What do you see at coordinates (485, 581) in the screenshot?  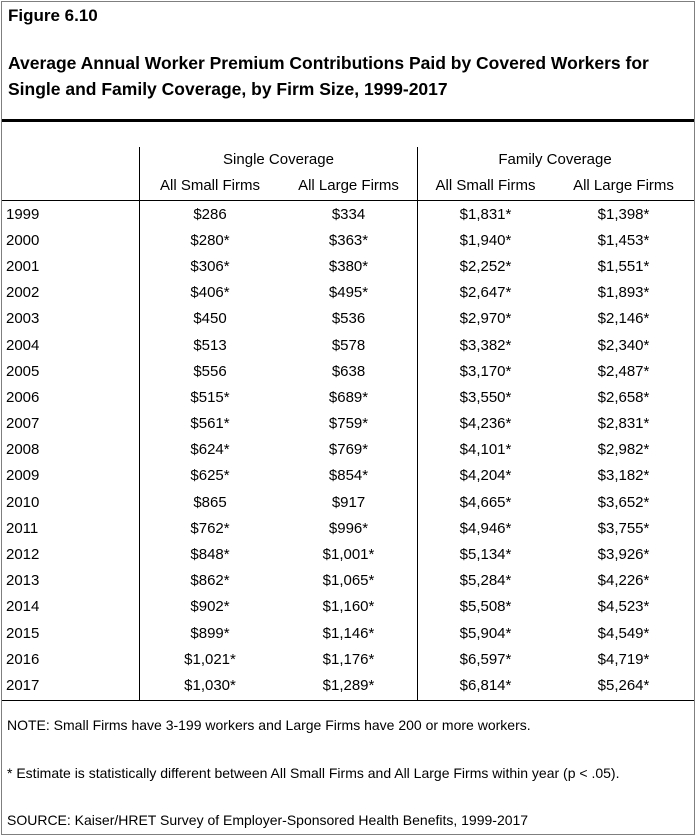 I see `family-small-cell: $5,284*` at bounding box center [485, 581].